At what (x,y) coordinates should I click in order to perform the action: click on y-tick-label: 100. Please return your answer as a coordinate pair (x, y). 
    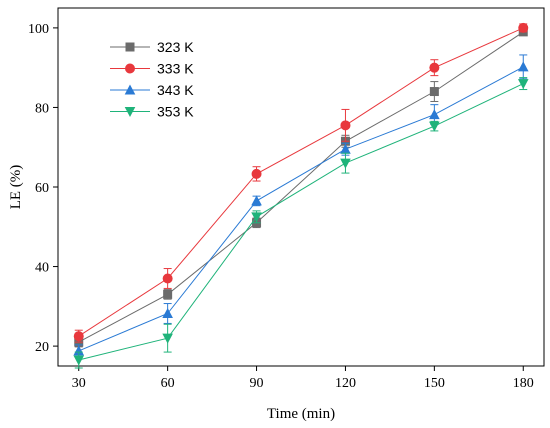
    Looking at the image, I should click on (38, 29).